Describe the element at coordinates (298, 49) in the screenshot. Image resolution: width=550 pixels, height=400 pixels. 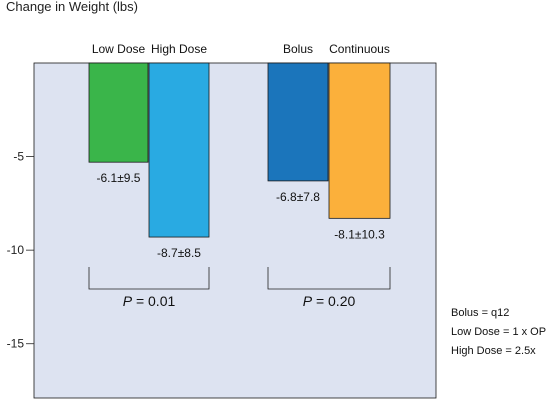
I see `category-label: Bolus` at that location.